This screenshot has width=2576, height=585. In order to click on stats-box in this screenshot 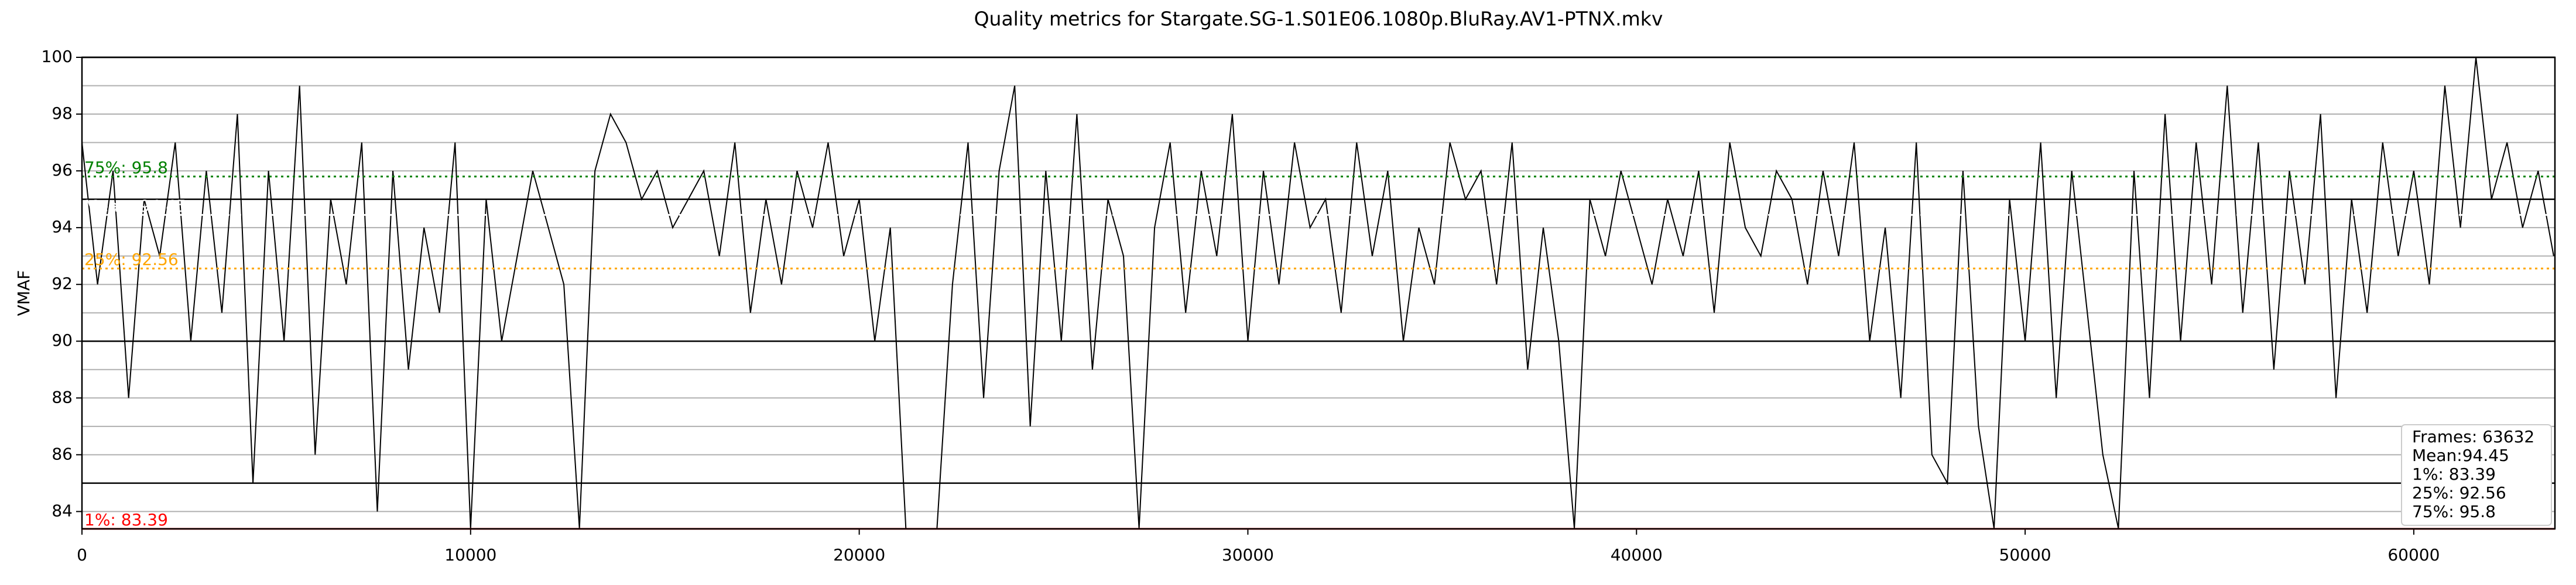, I will do `click(2476, 475)`.